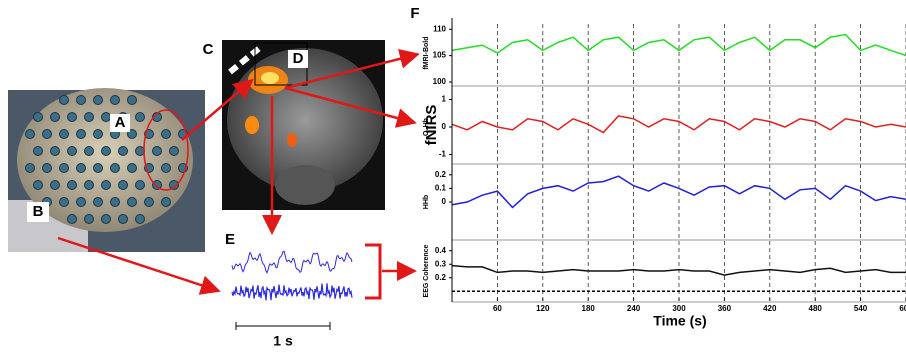 This screenshot has height=355, width=906. Describe the element at coordinates (770, 308) in the screenshot. I see `x-tick-label: 420` at that location.